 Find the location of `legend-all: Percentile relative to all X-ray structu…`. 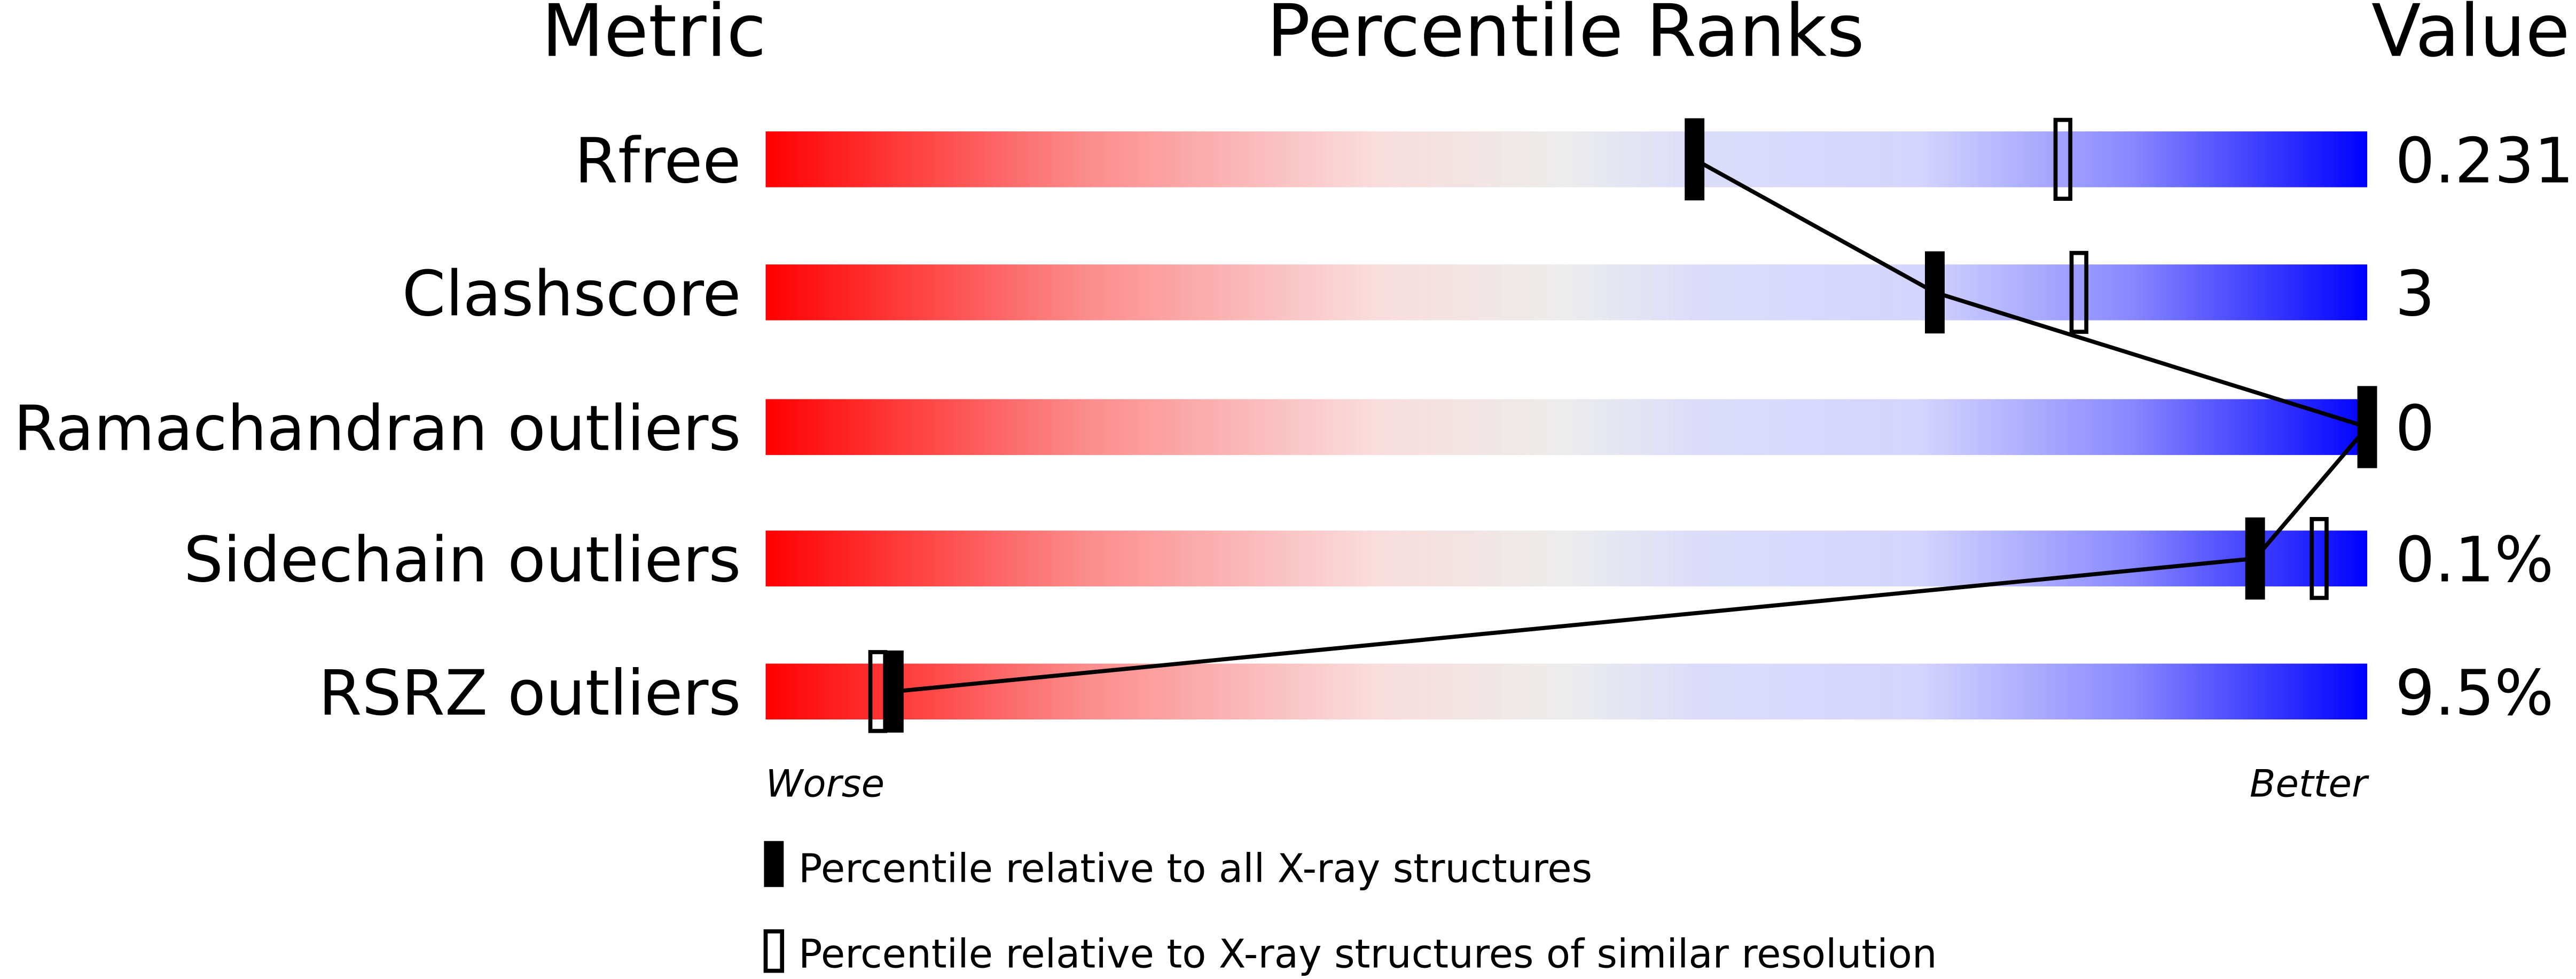

legend-all: Percentile relative to all X-ray structu… is located at coordinates (1195, 869).